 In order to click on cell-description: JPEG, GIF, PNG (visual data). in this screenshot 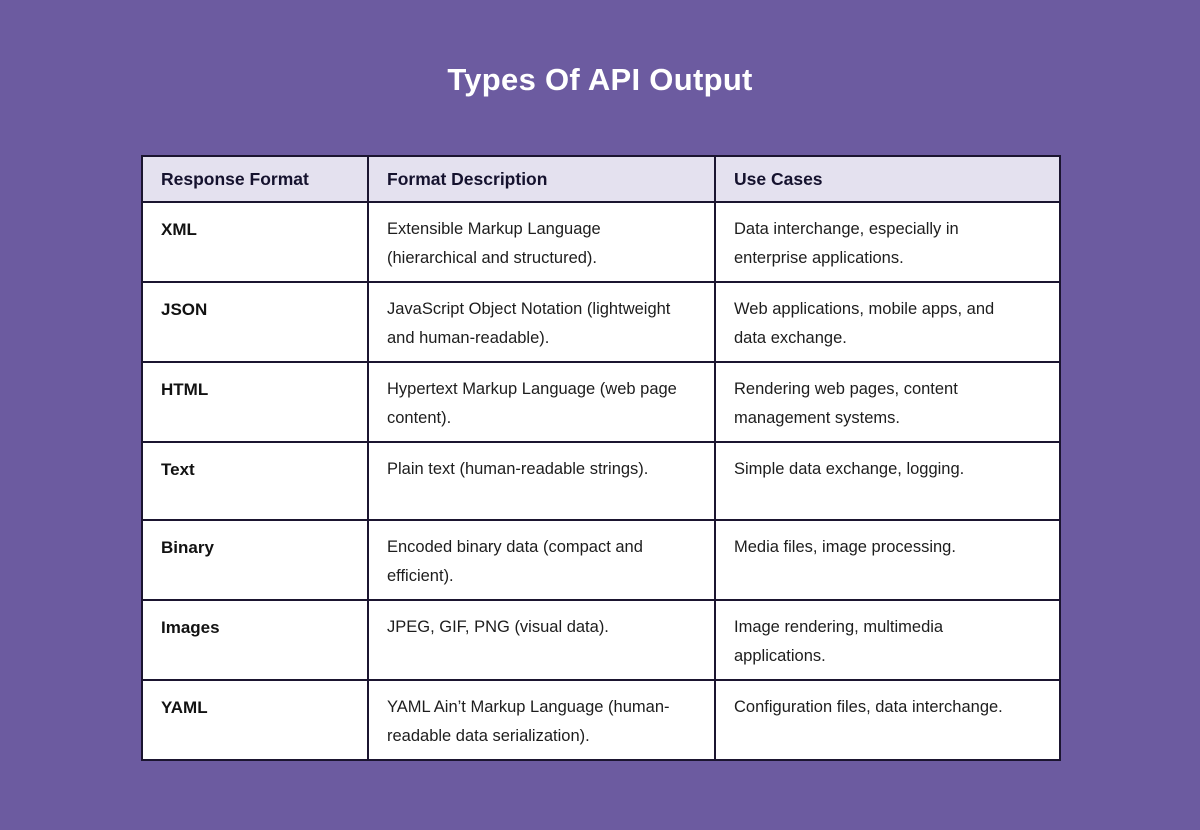, I will do `click(541, 640)`.